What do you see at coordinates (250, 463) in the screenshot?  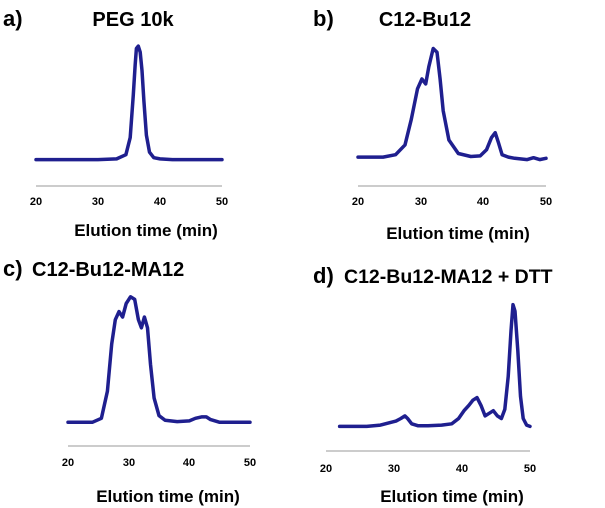 I see `panel-c-tick-50: 50` at bounding box center [250, 463].